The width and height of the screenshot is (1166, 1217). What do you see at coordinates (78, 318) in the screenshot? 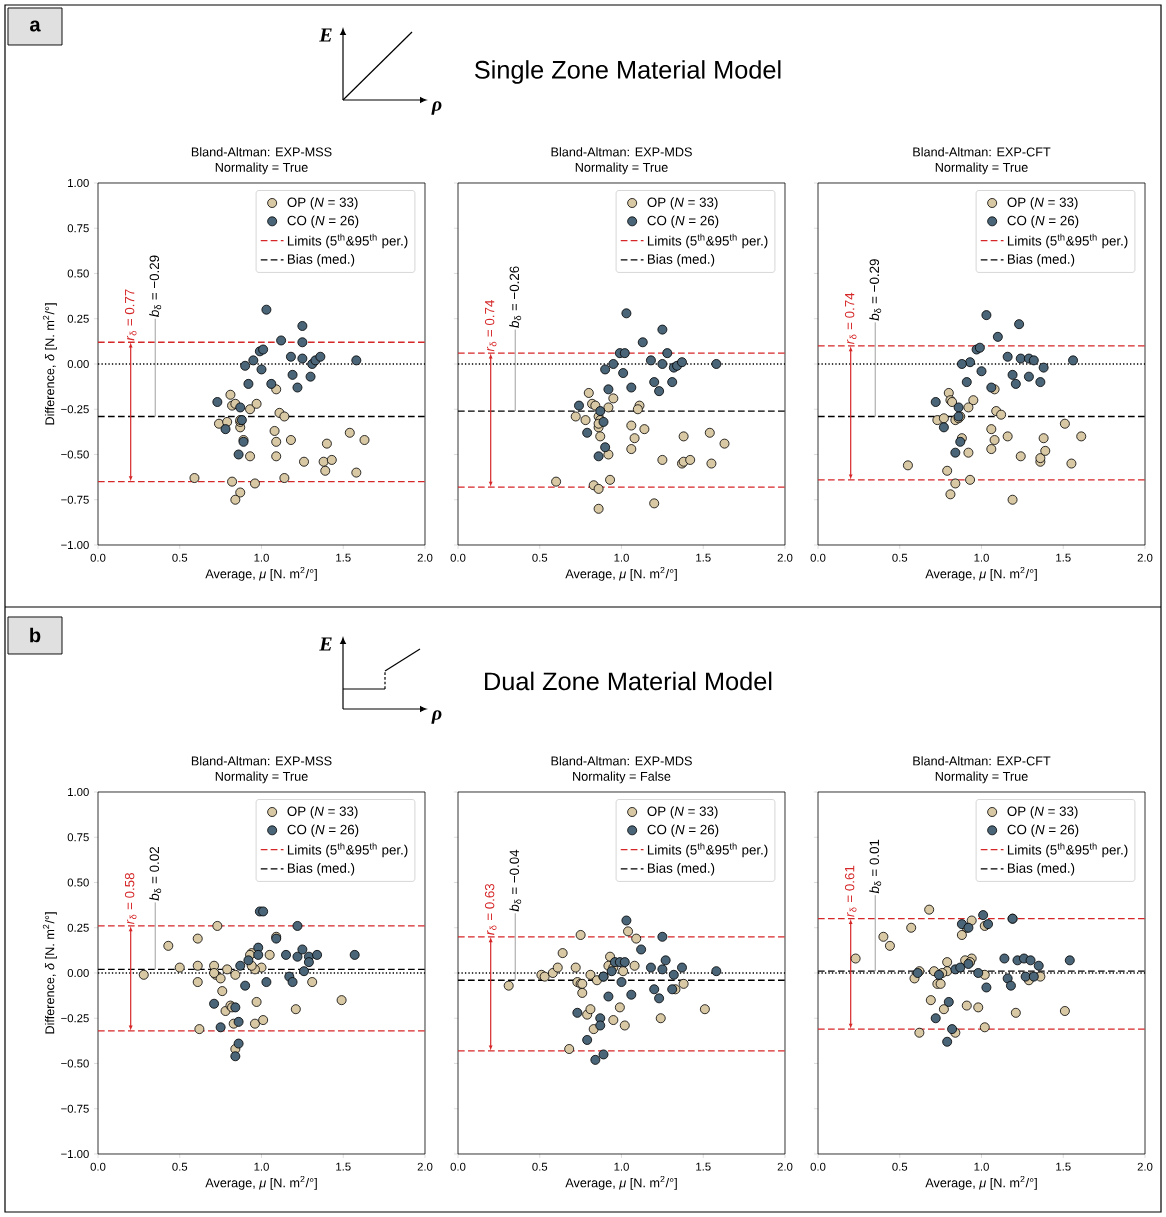
I see `y-tick-label: 0.25` at bounding box center [78, 318].